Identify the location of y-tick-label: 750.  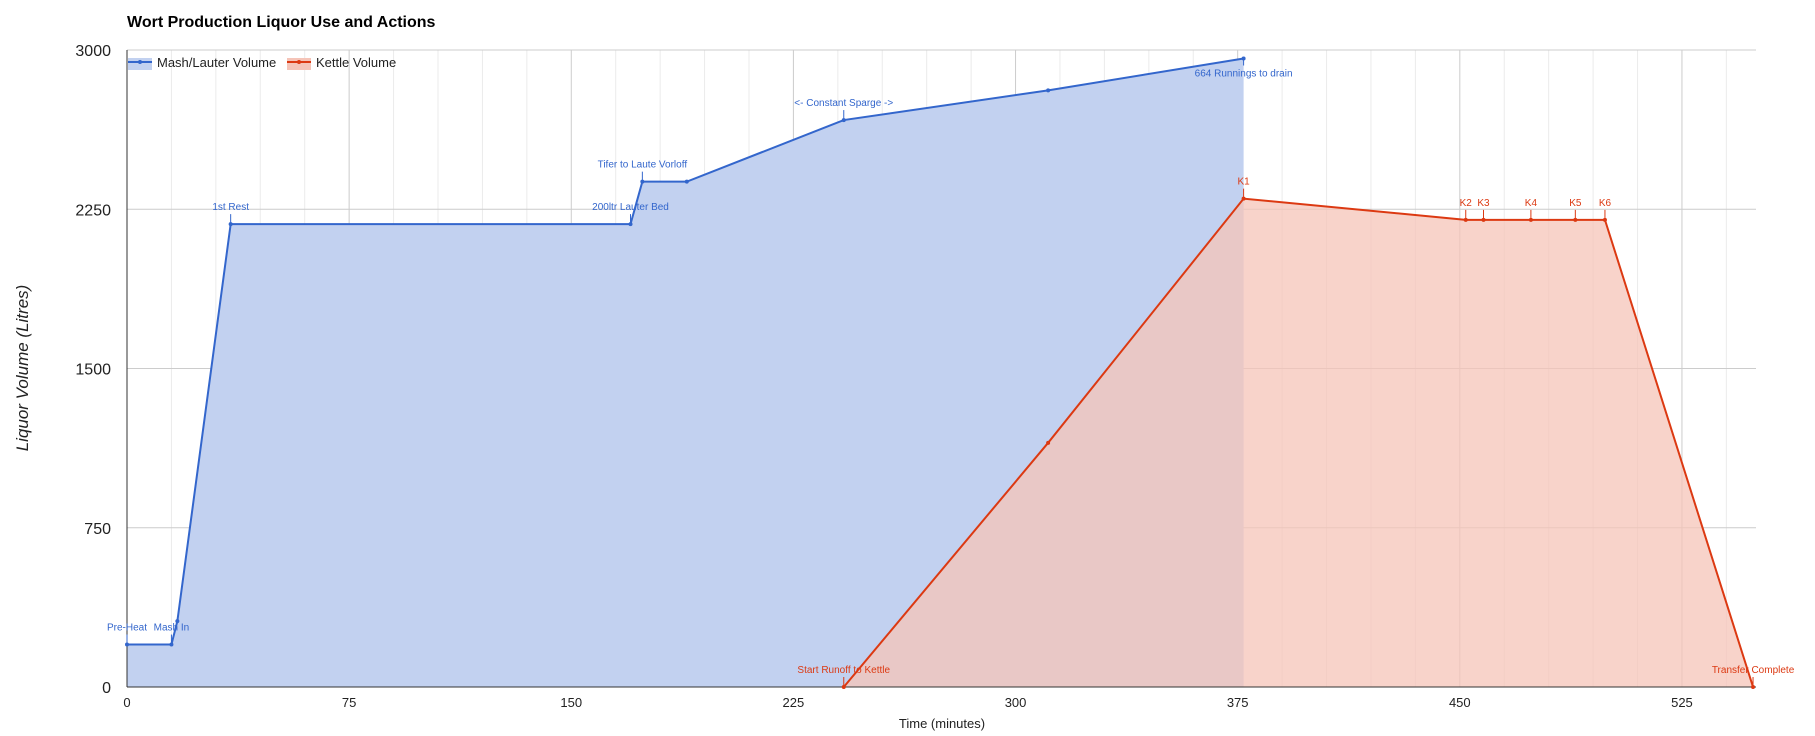
(97, 529).